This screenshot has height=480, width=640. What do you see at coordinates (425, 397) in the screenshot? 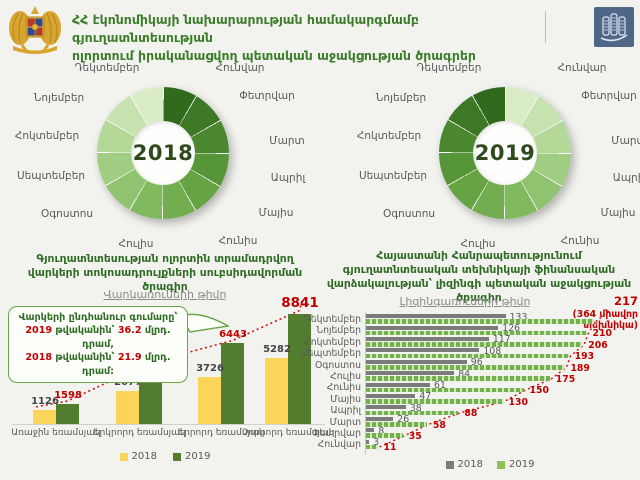
I see `bar-value-2018: 47` at bounding box center [425, 397].